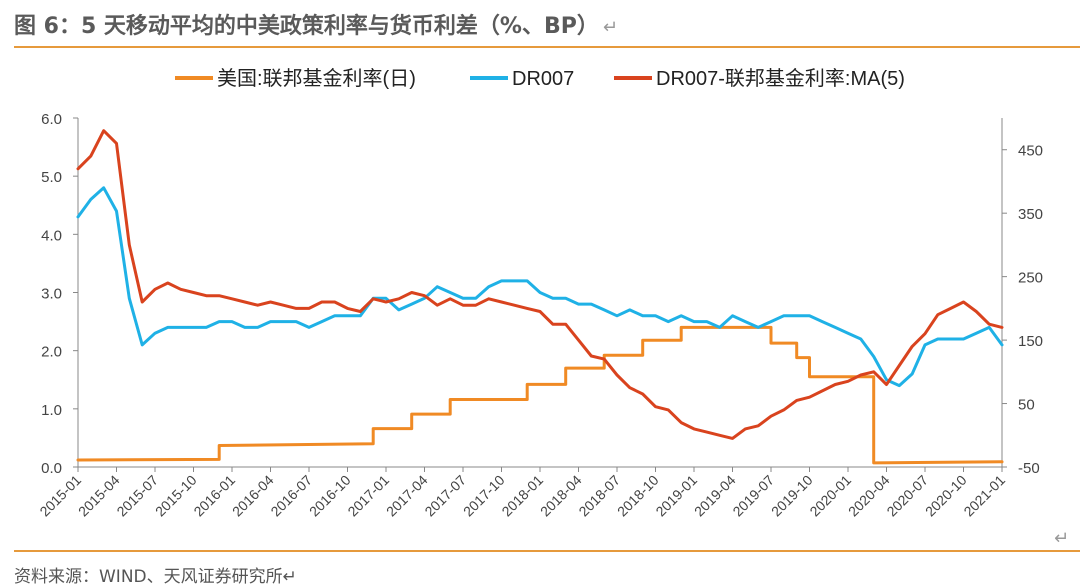 This screenshot has width=1080, height=588. I want to click on y-left-tick-label: 3.0, so click(51, 294).